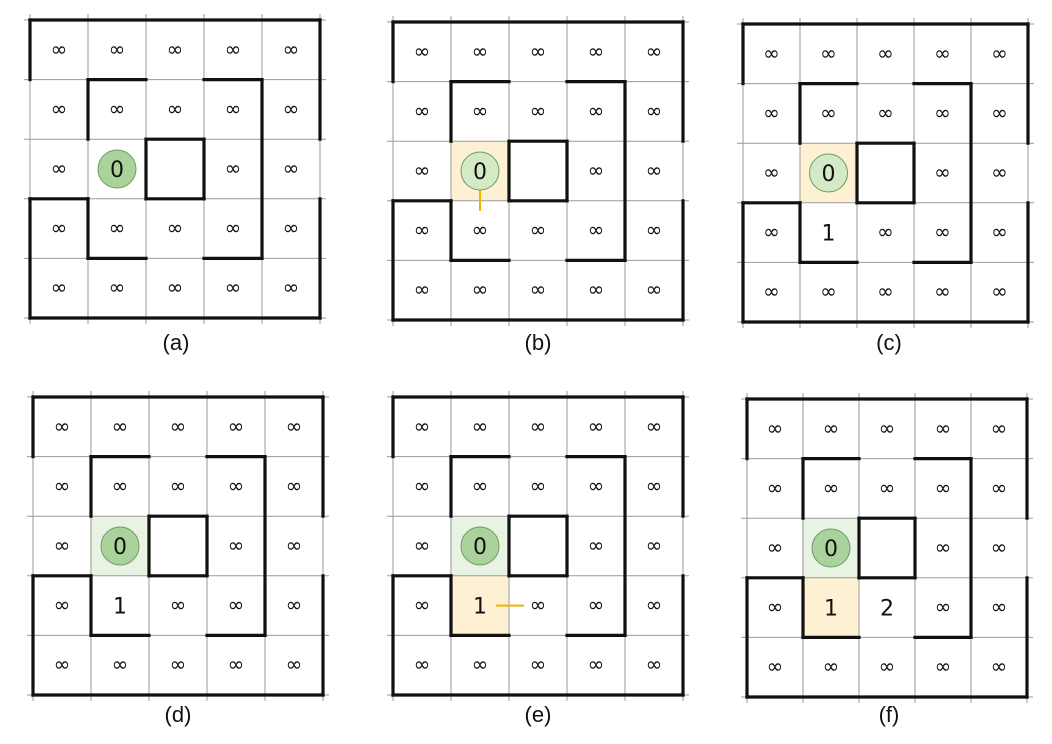 The width and height of the screenshot is (1052, 744). Describe the element at coordinates (887, 609) in the screenshot. I see `cell-distance: 2` at that location.